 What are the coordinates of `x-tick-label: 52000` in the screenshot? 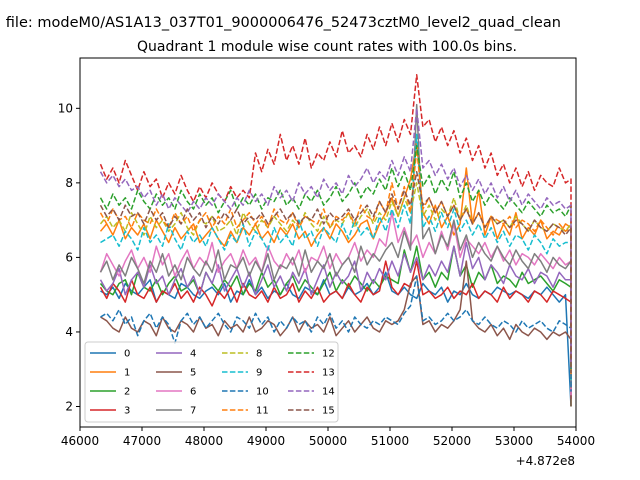 It's located at (452, 441).